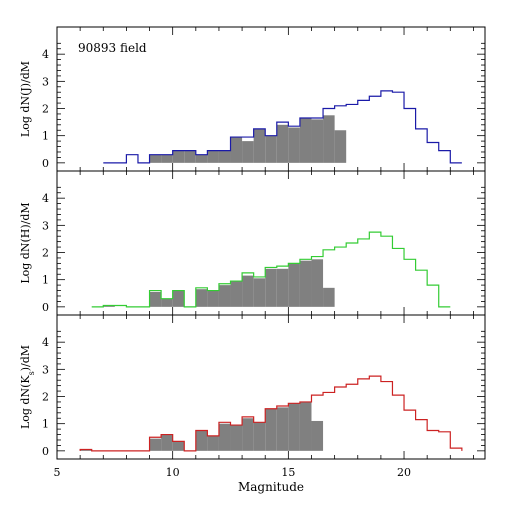 The width and height of the screenshot is (512, 517). Describe the element at coordinates (25, 99) in the screenshot. I see `y-axis-label: Log dN(J)/dM` at that location.